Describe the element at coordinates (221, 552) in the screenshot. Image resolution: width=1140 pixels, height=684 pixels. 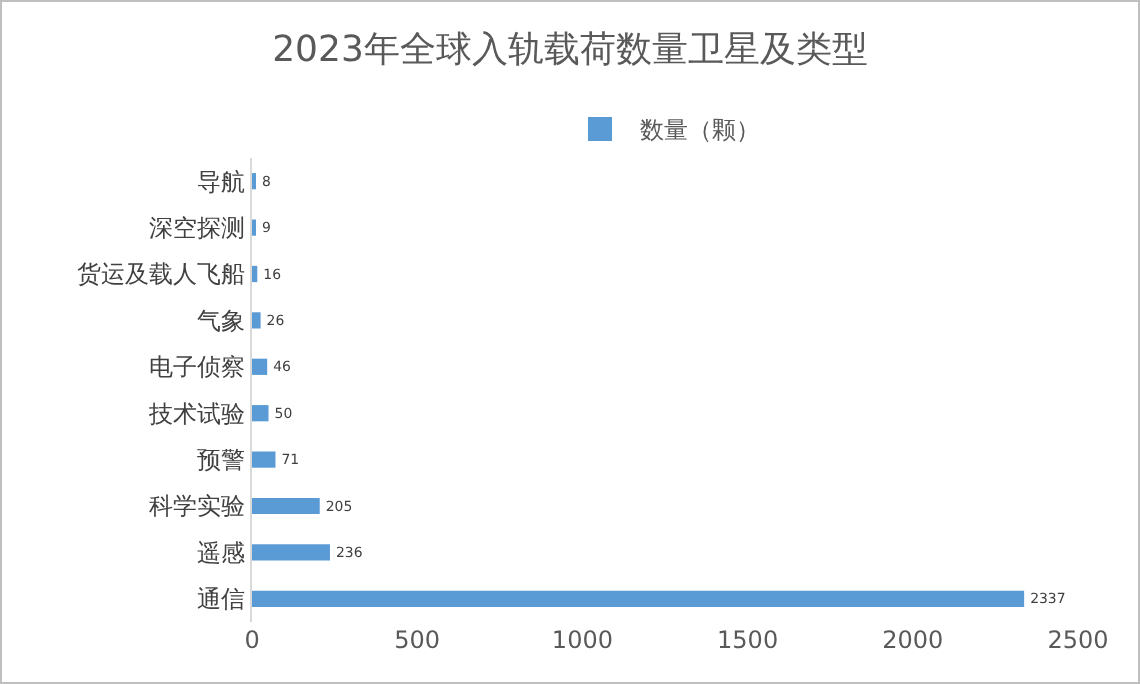
I see `y-tick-label: 遥感` at that location.